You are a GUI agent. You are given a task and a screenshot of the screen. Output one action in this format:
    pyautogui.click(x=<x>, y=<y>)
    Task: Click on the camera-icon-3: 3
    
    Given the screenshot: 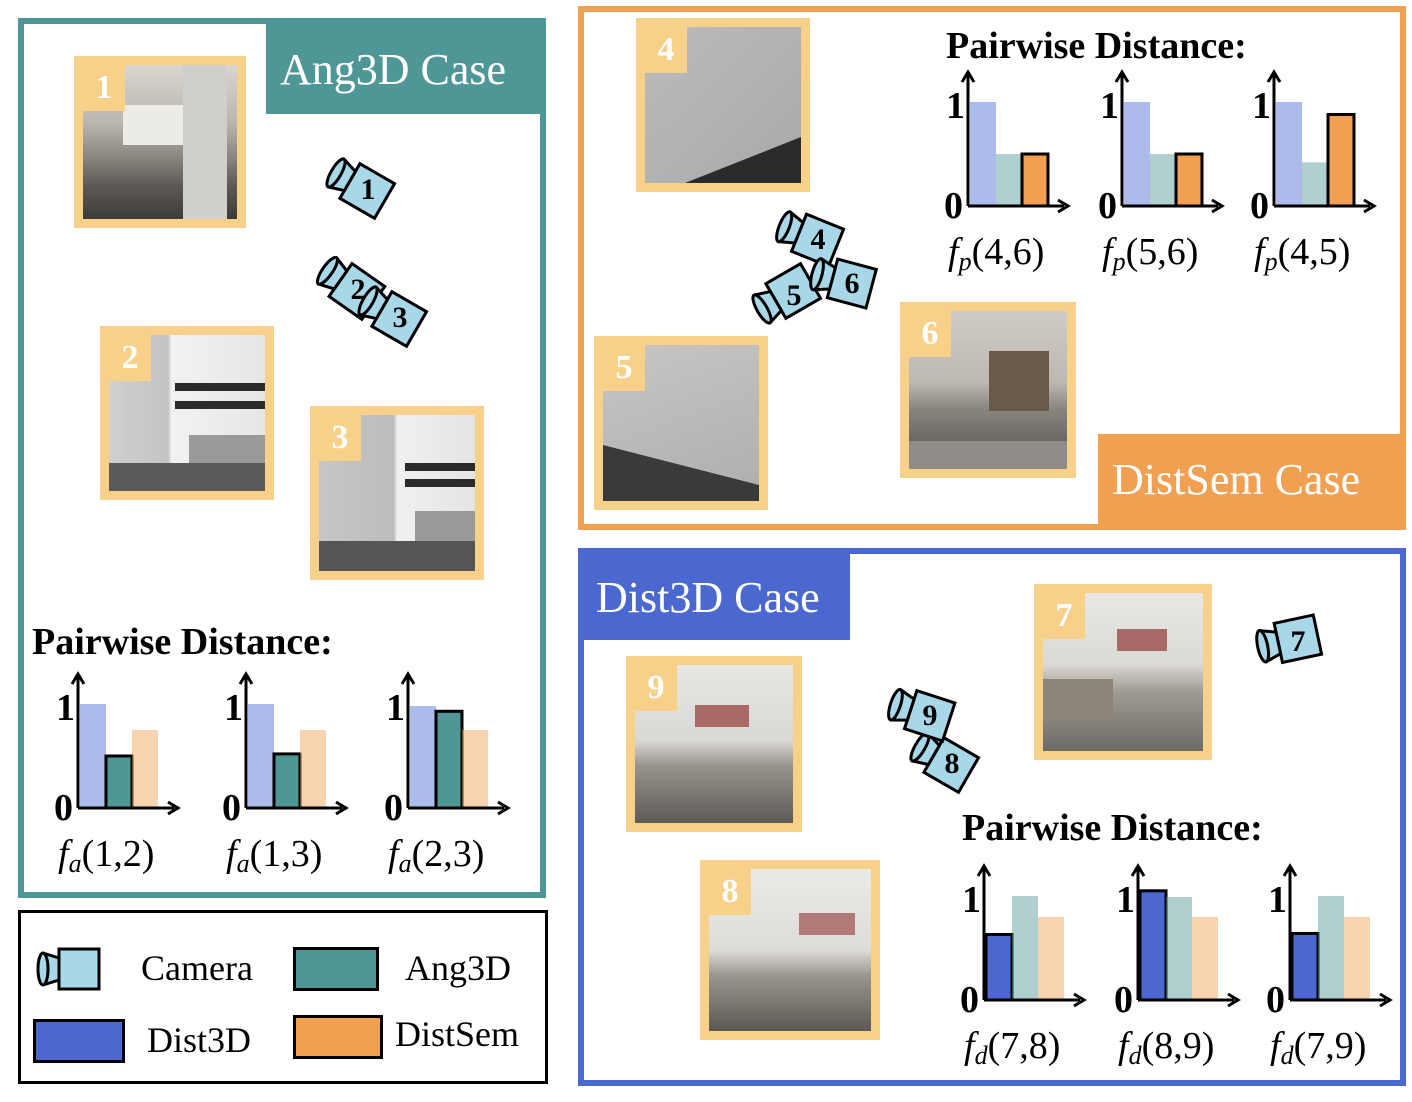 What is the action you would take?
    pyautogui.click(x=393, y=317)
    